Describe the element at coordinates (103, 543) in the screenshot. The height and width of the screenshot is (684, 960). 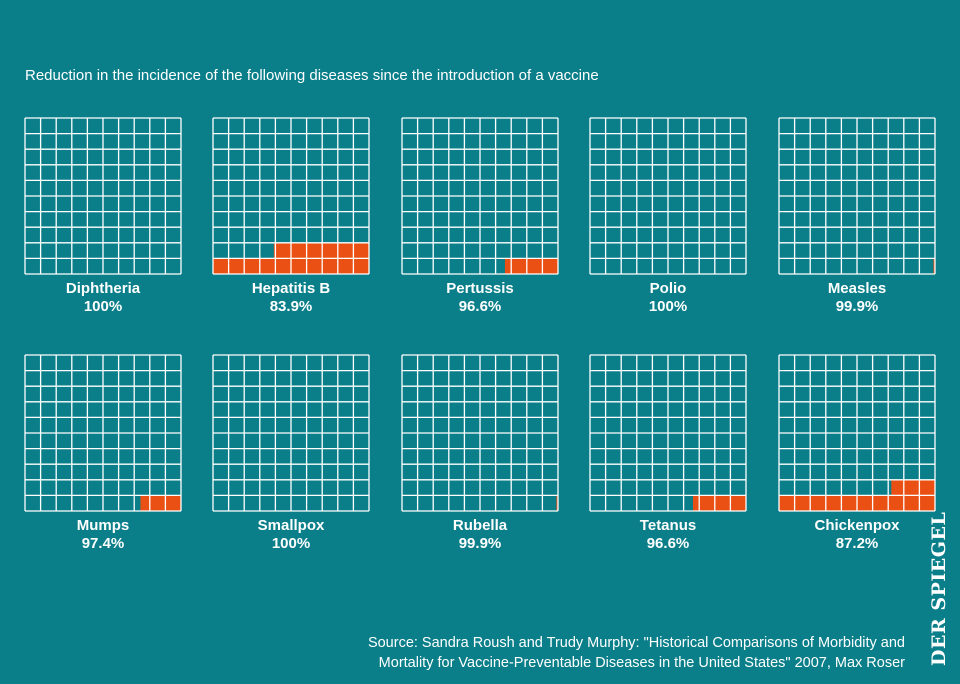
I see `reduction-value: 97.4%` at that location.